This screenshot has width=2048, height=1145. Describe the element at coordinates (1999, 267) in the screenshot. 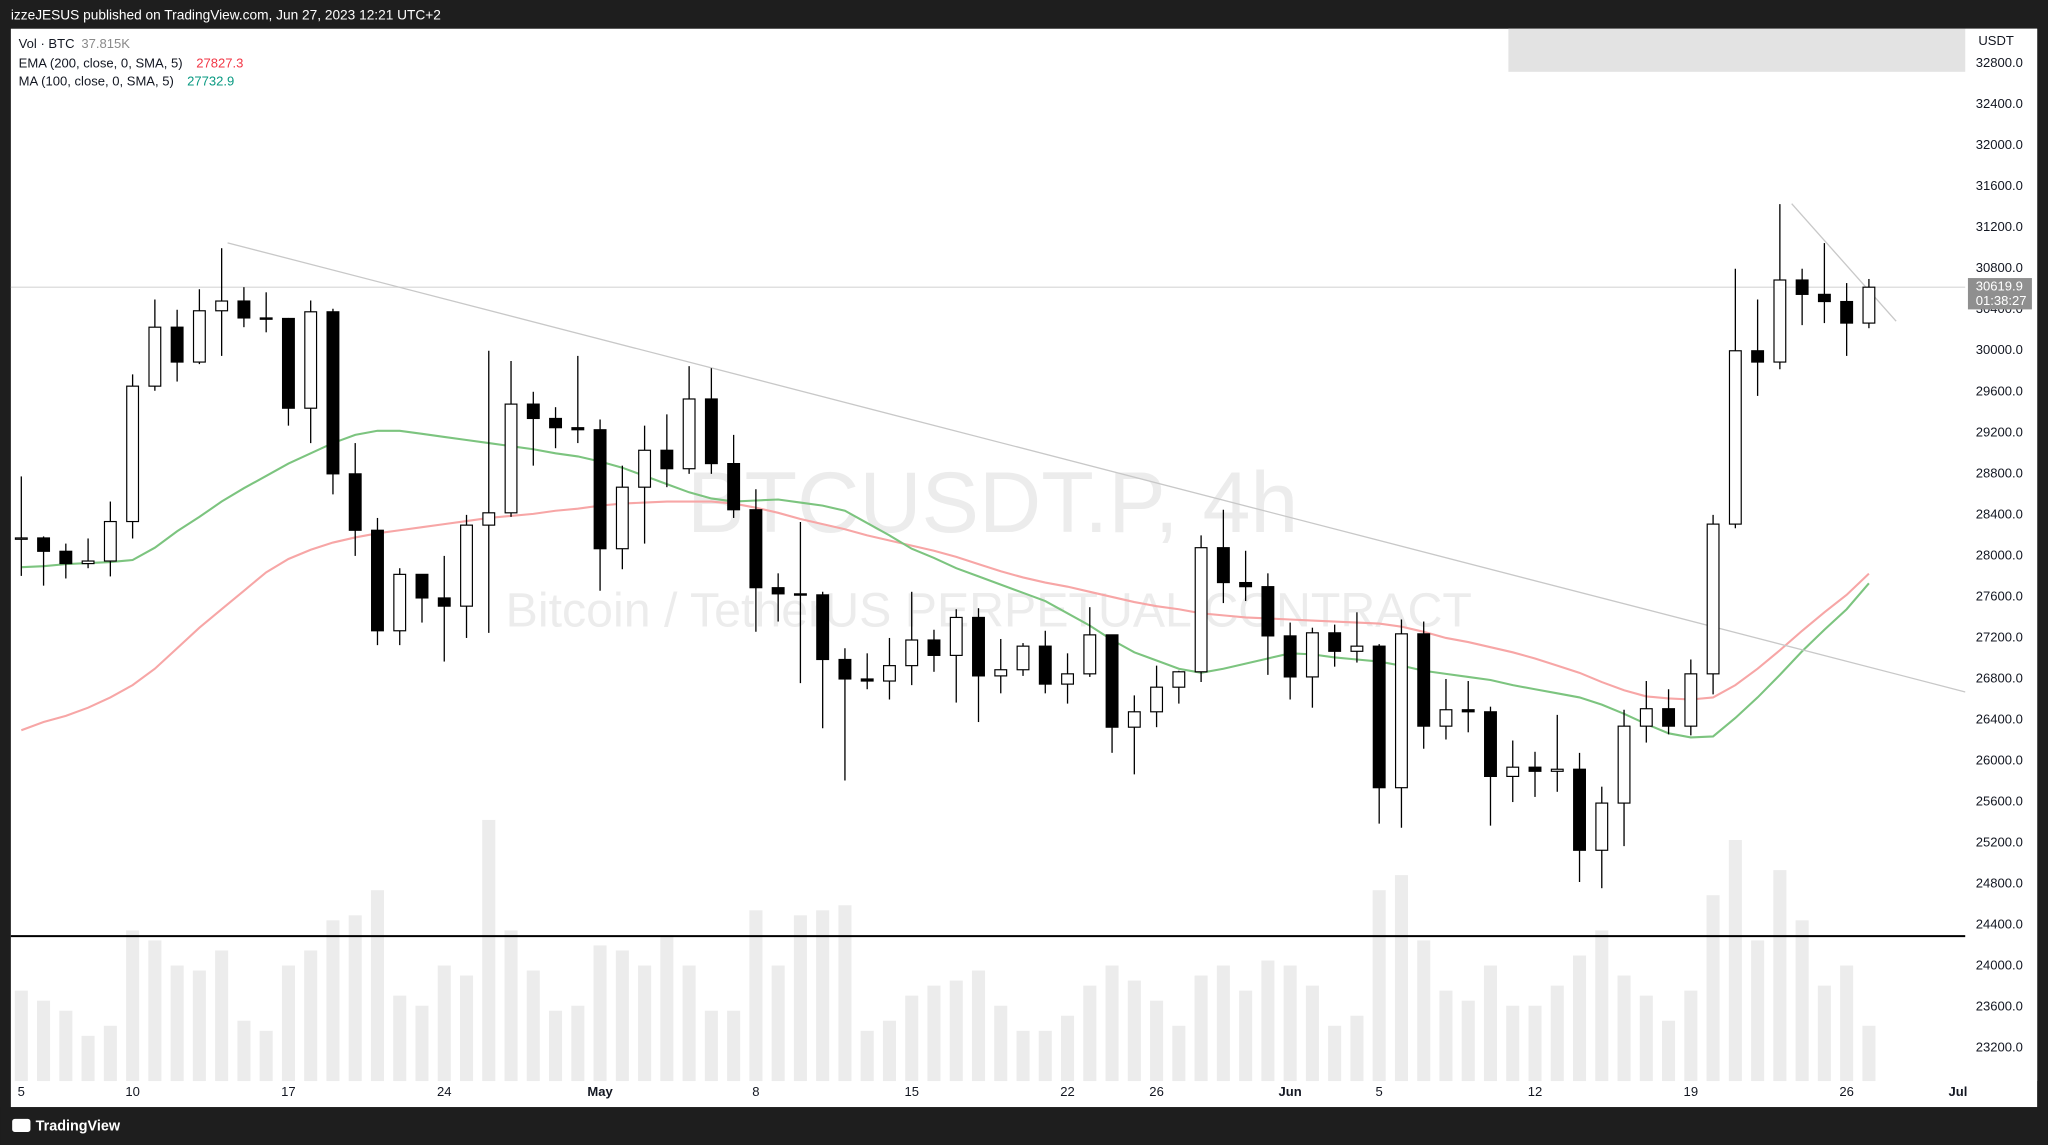

I see `y-tick-label: 30800.0` at that location.